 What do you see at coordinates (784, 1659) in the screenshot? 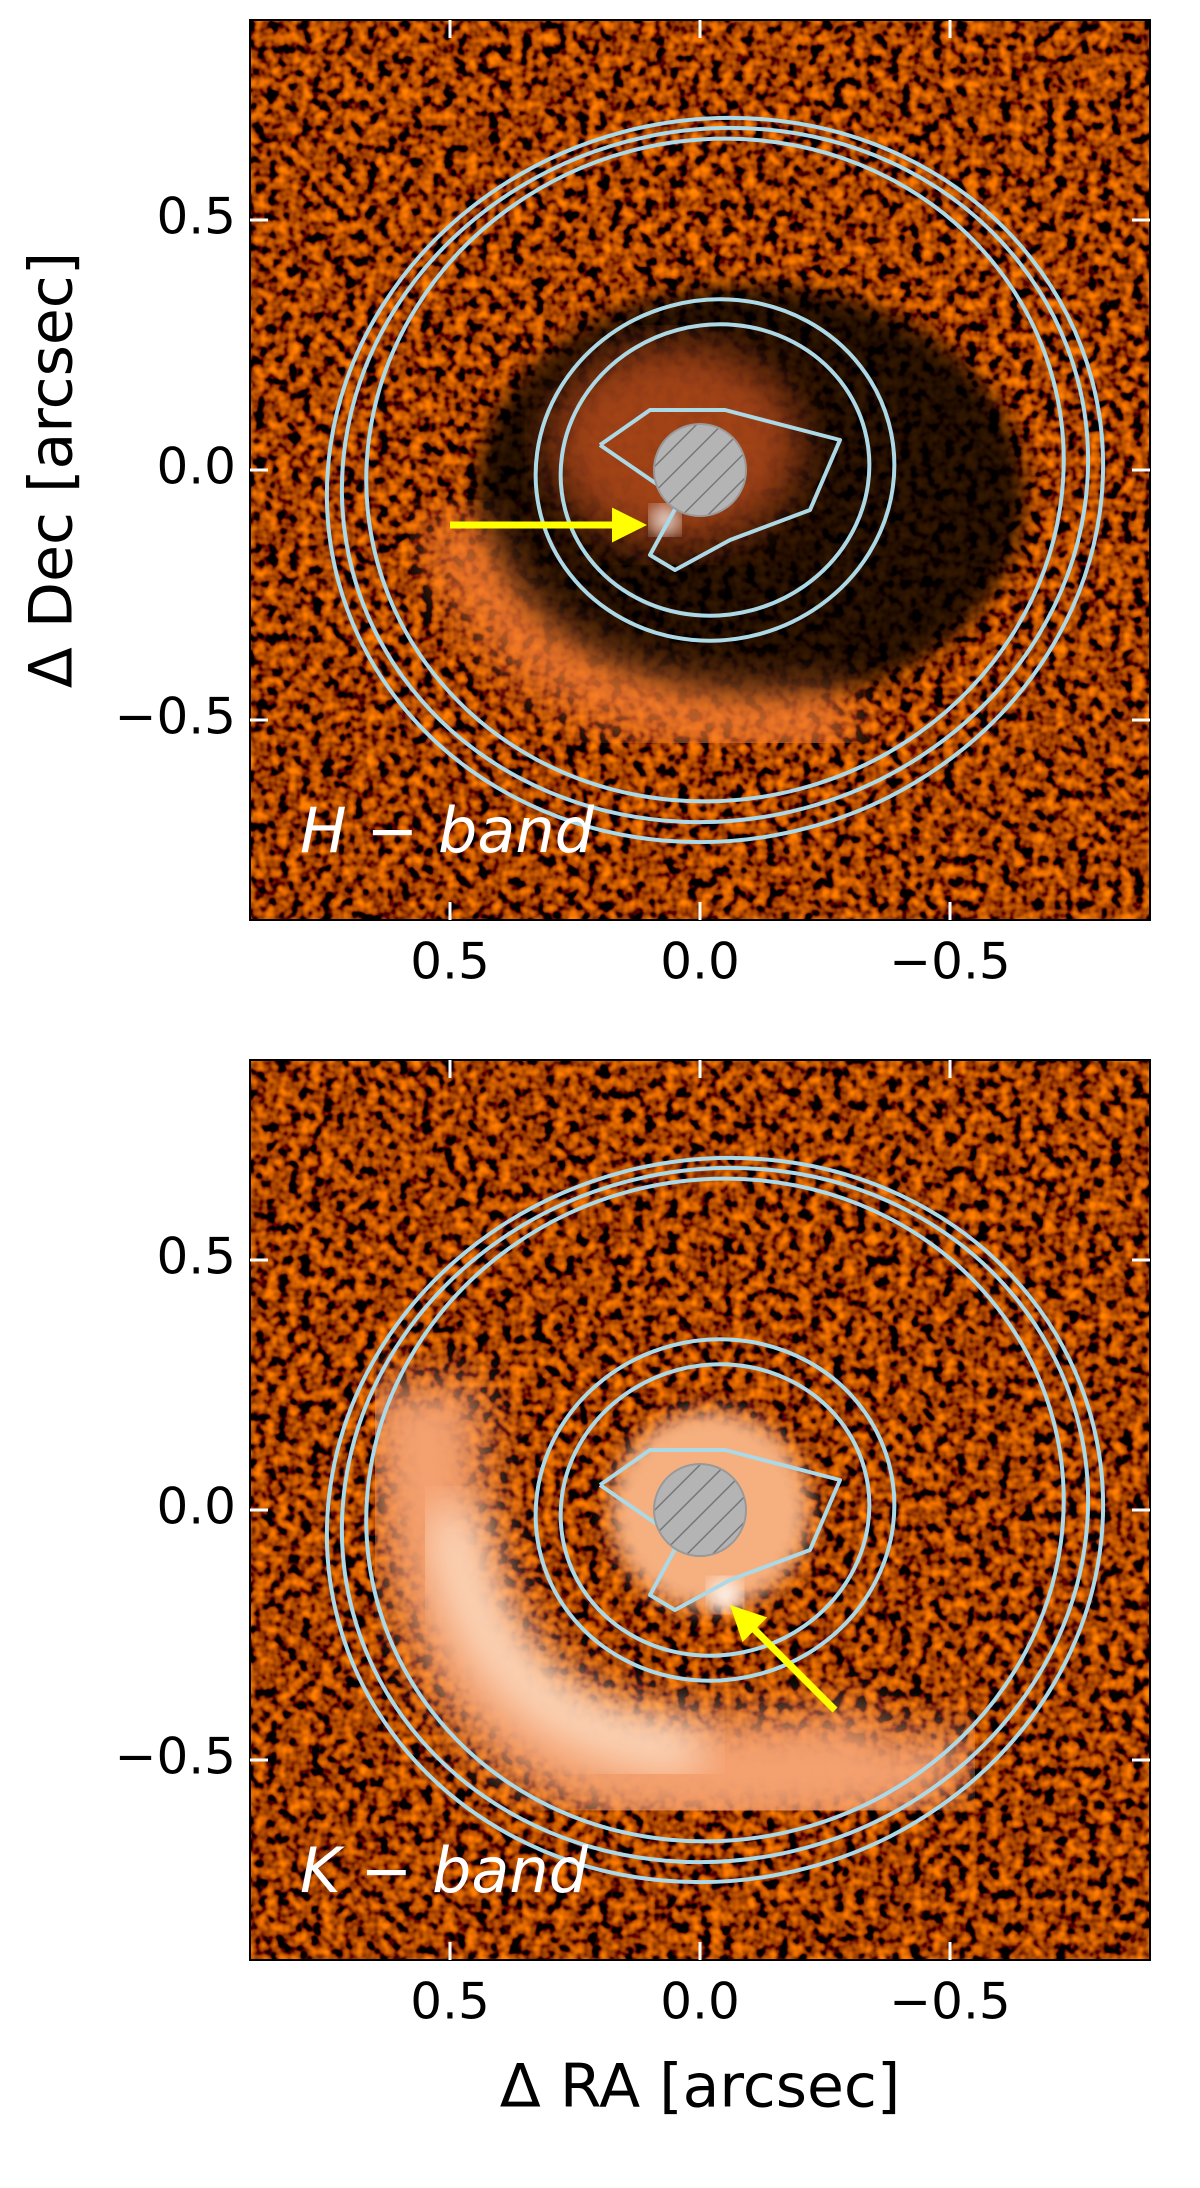
I see `arrow` at bounding box center [784, 1659].